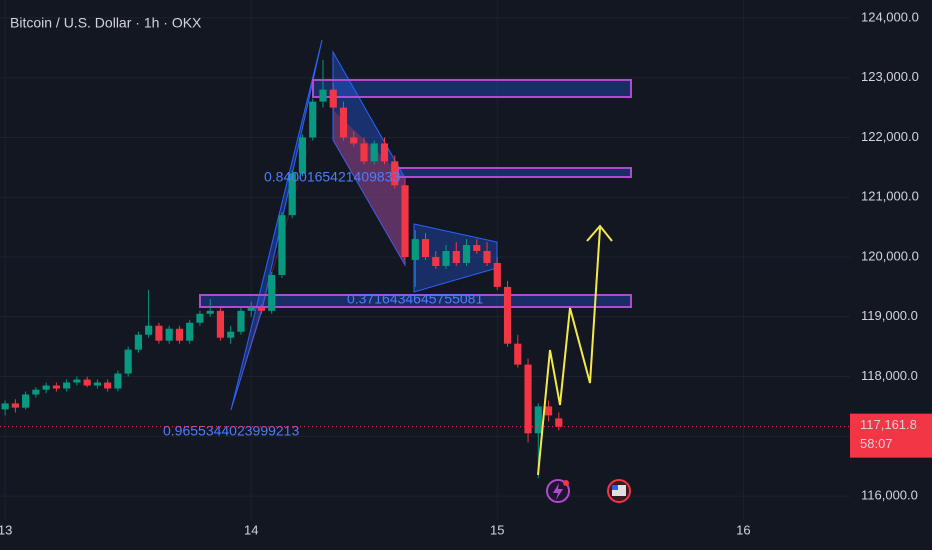  I want to click on pattern-triangle, so click(369, 158).